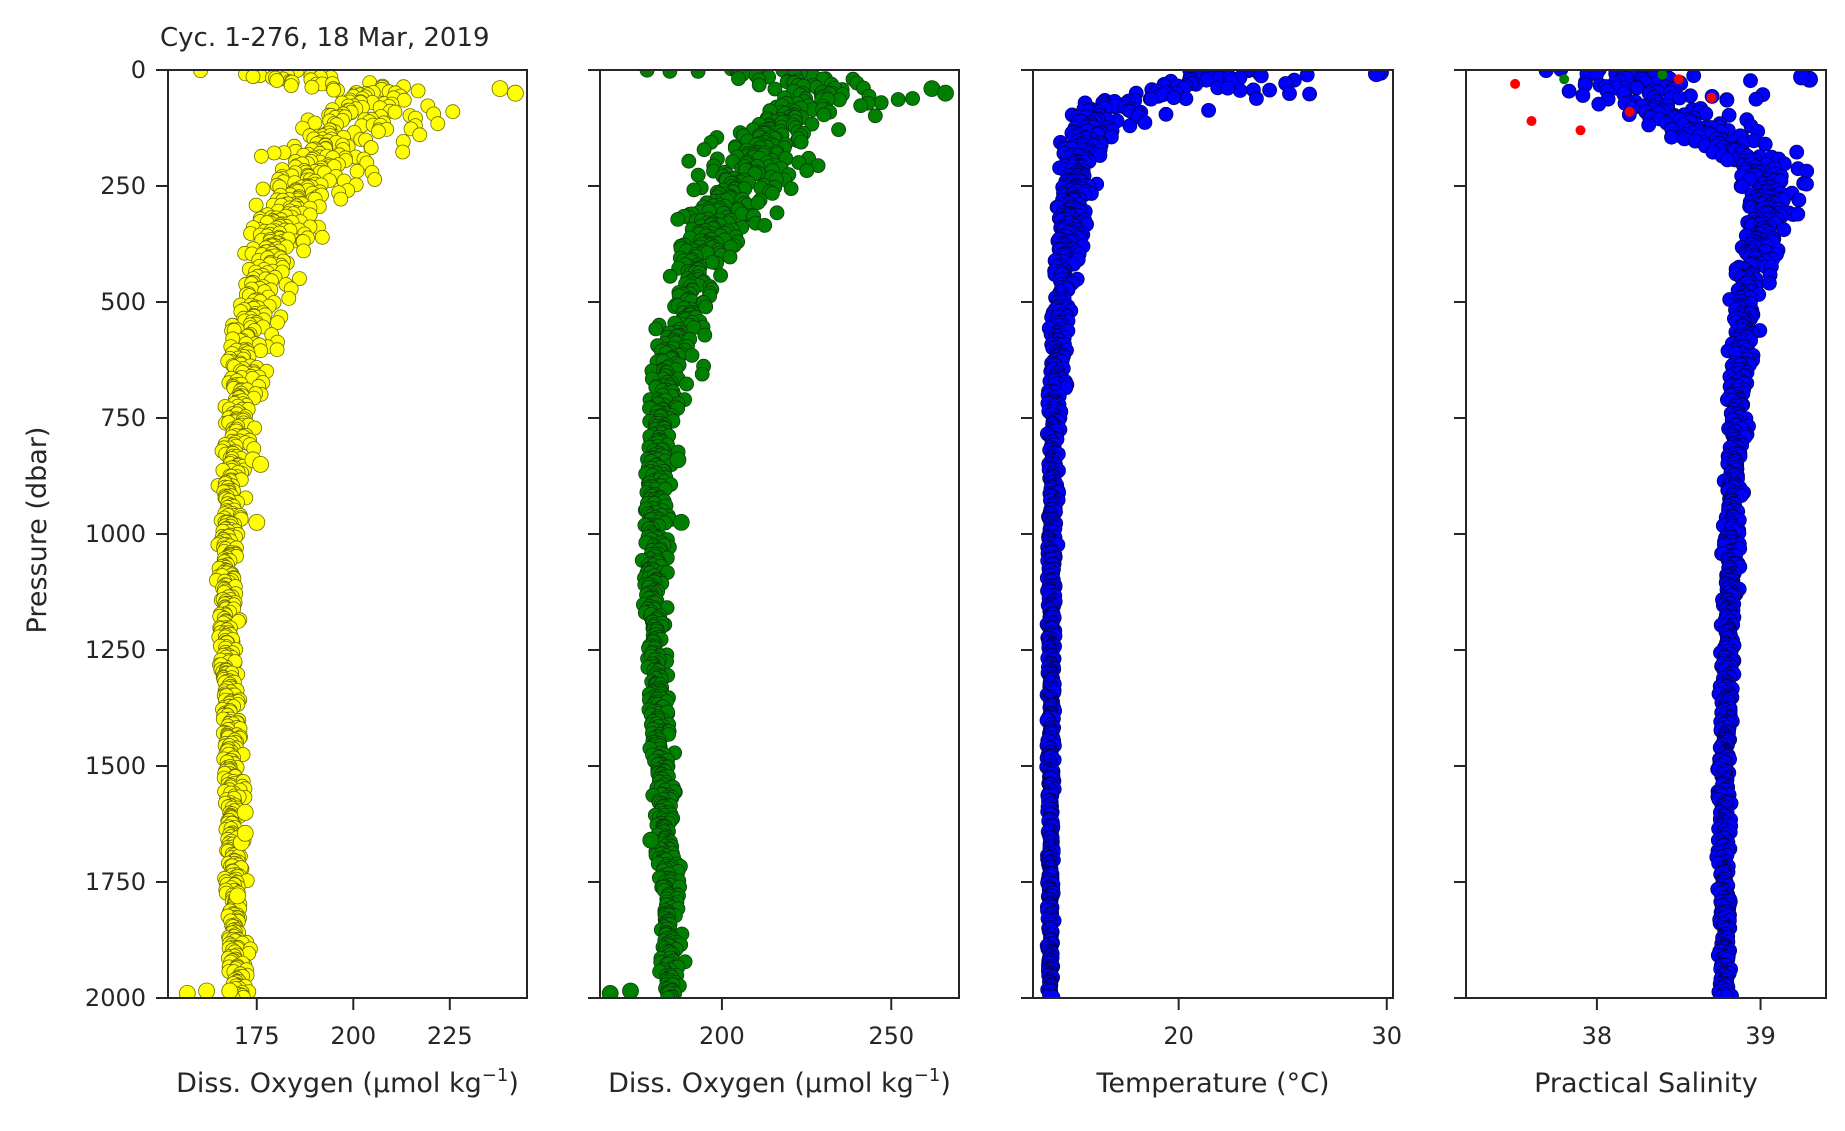  Describe the element at coordinates (347, 1082) in the screenshot. I see `x-axis-label: Diss. Oxygen (μmol kg−1)` at that location.